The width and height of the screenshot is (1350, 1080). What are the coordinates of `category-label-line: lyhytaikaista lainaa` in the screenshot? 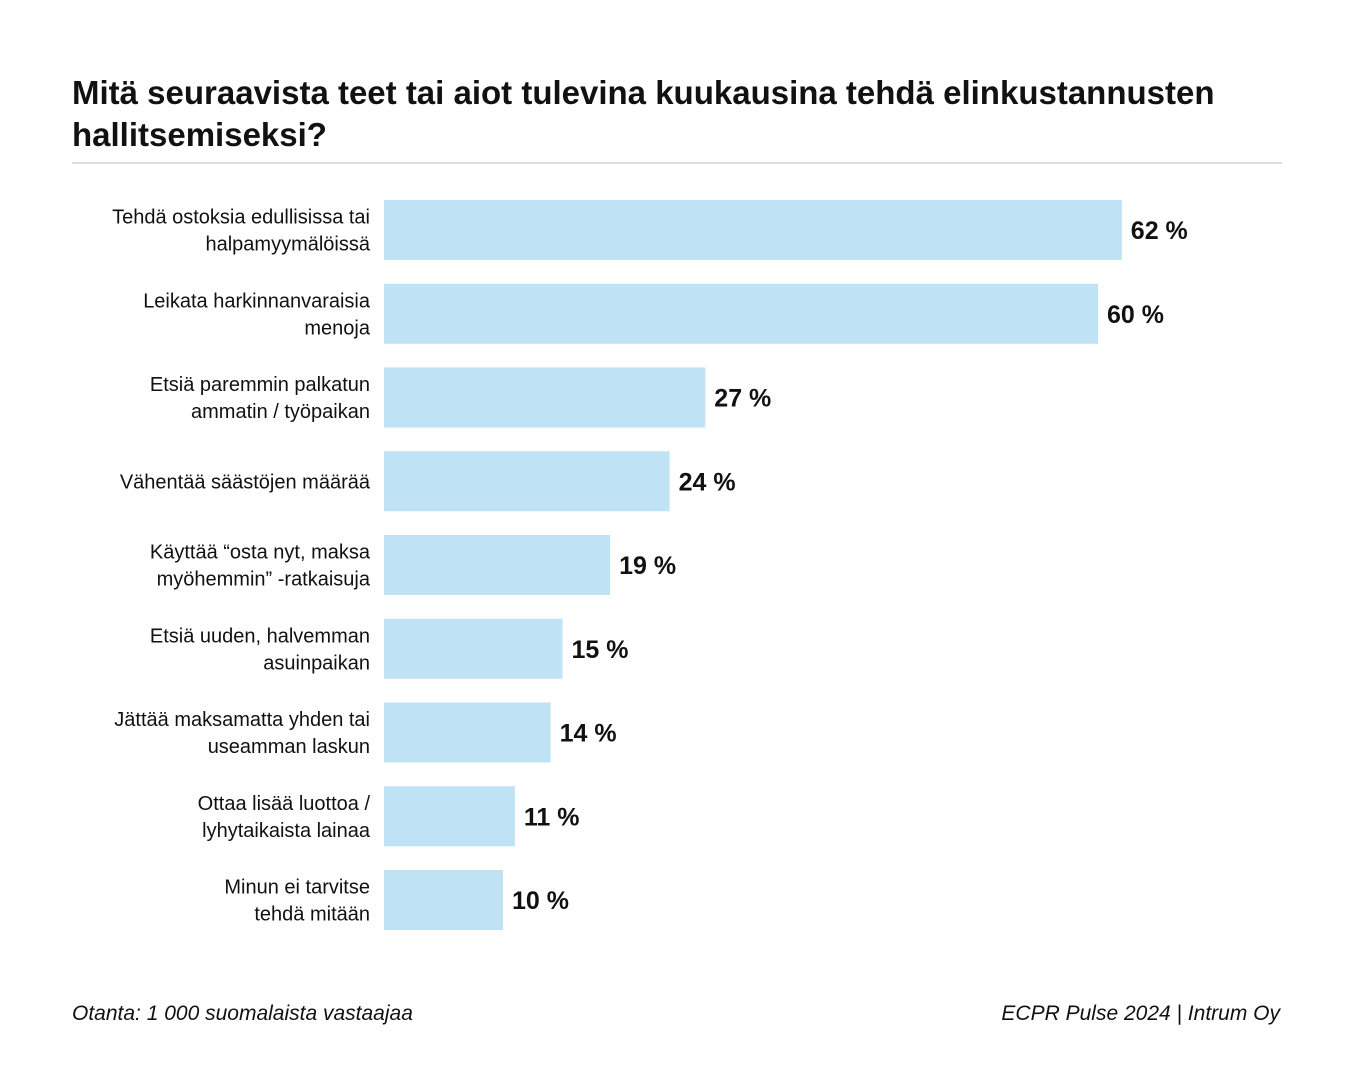 It's located at (286, 831).